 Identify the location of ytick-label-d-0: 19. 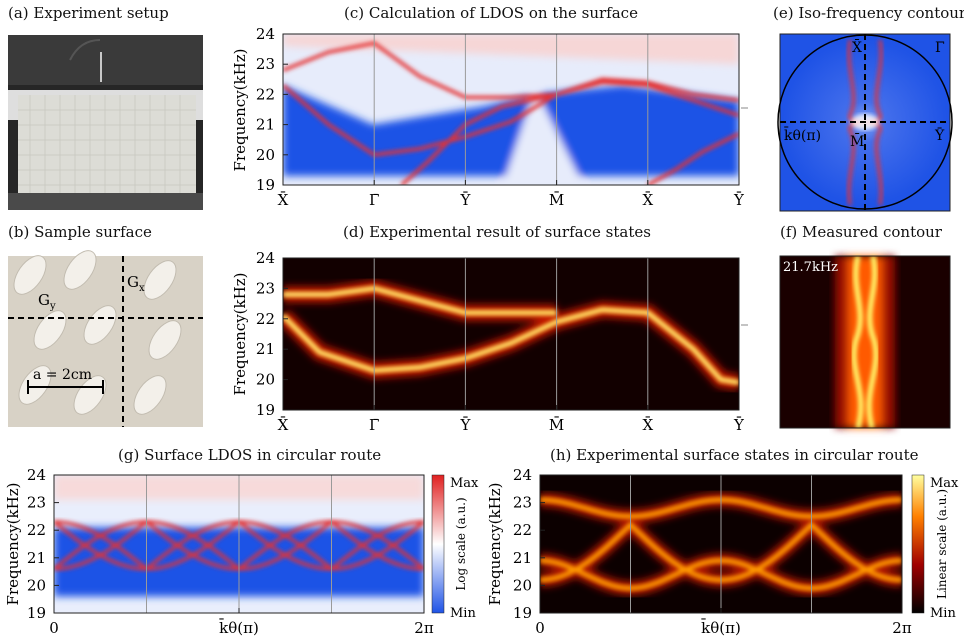
(265, 410).